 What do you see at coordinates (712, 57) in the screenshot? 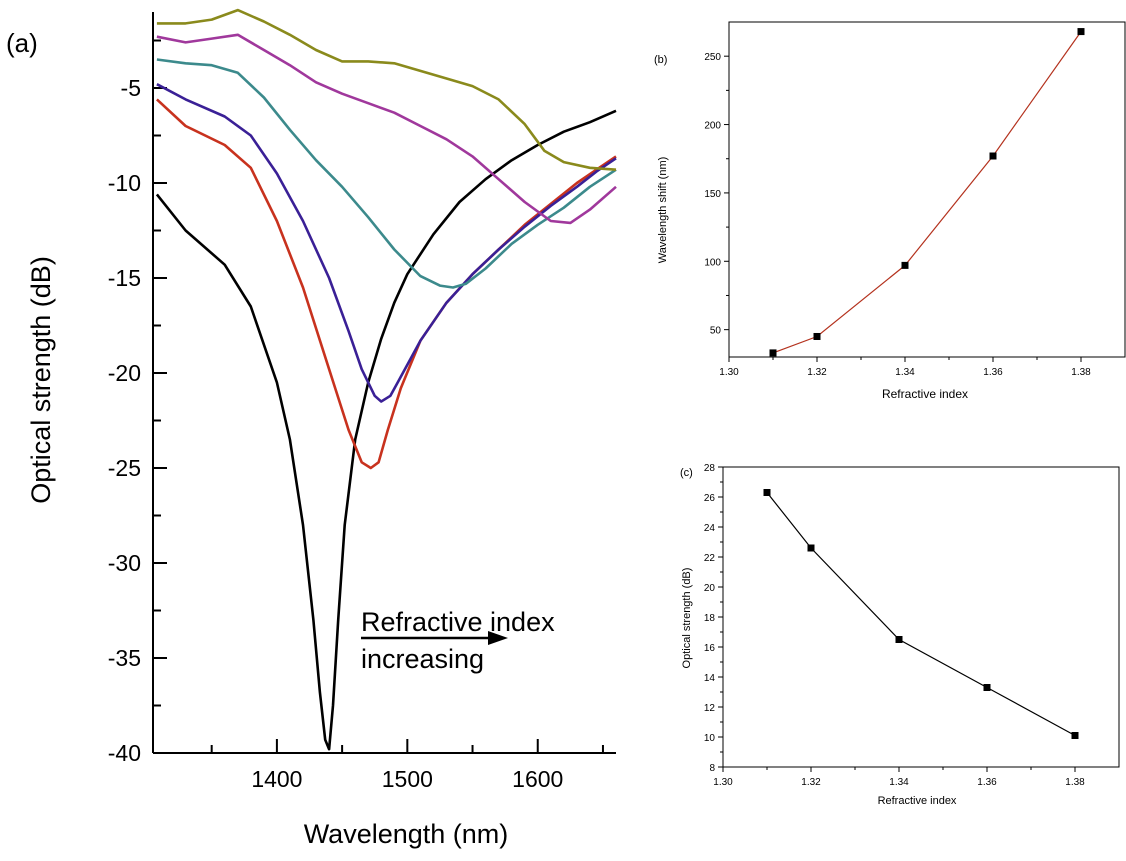
I see `panel-b-y-tick-label: 250` at bounding box center [712, 57].